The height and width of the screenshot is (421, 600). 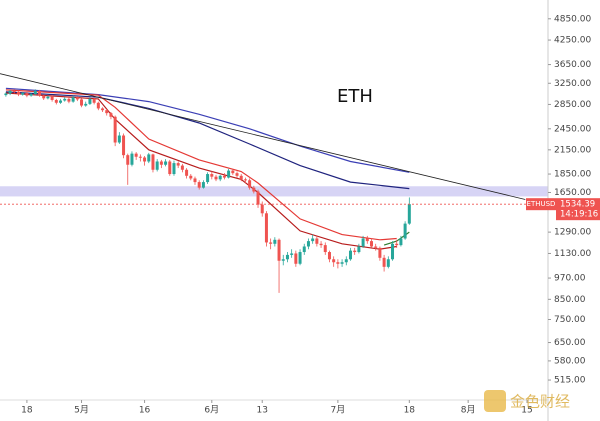 What do you see at coordinates (570, 300) in the screenshot?
I see `y-tick-label: 850.00` at bounding box center [570, 300].